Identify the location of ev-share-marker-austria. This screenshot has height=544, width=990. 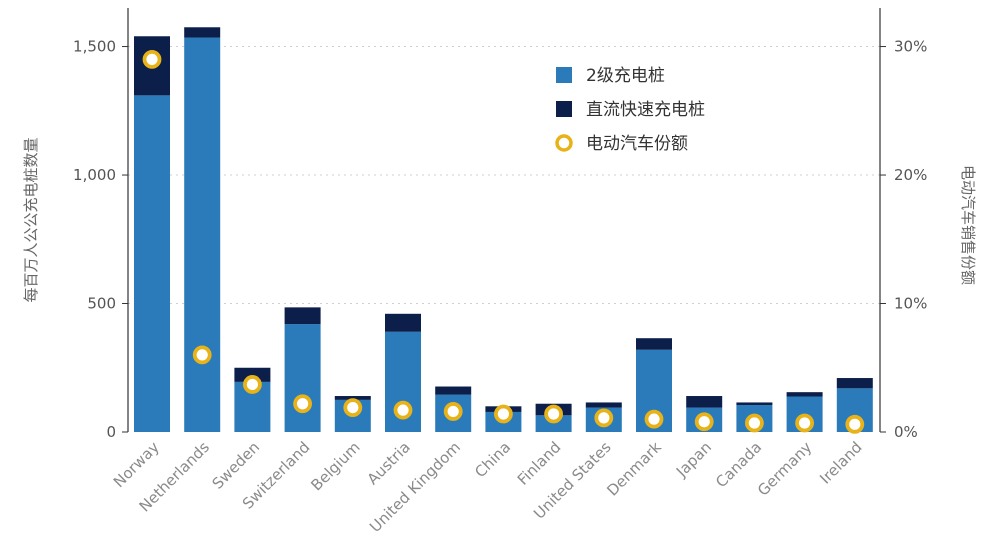
(403, 410).